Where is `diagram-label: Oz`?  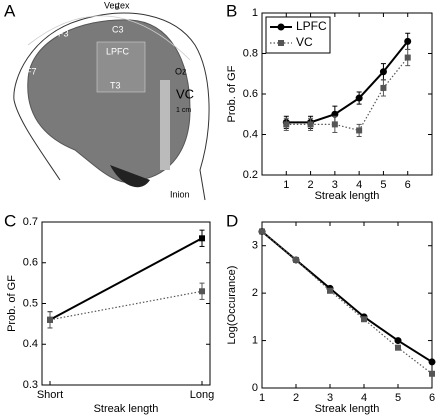 diagram-label: Oz is located at coordinates (181, 71).